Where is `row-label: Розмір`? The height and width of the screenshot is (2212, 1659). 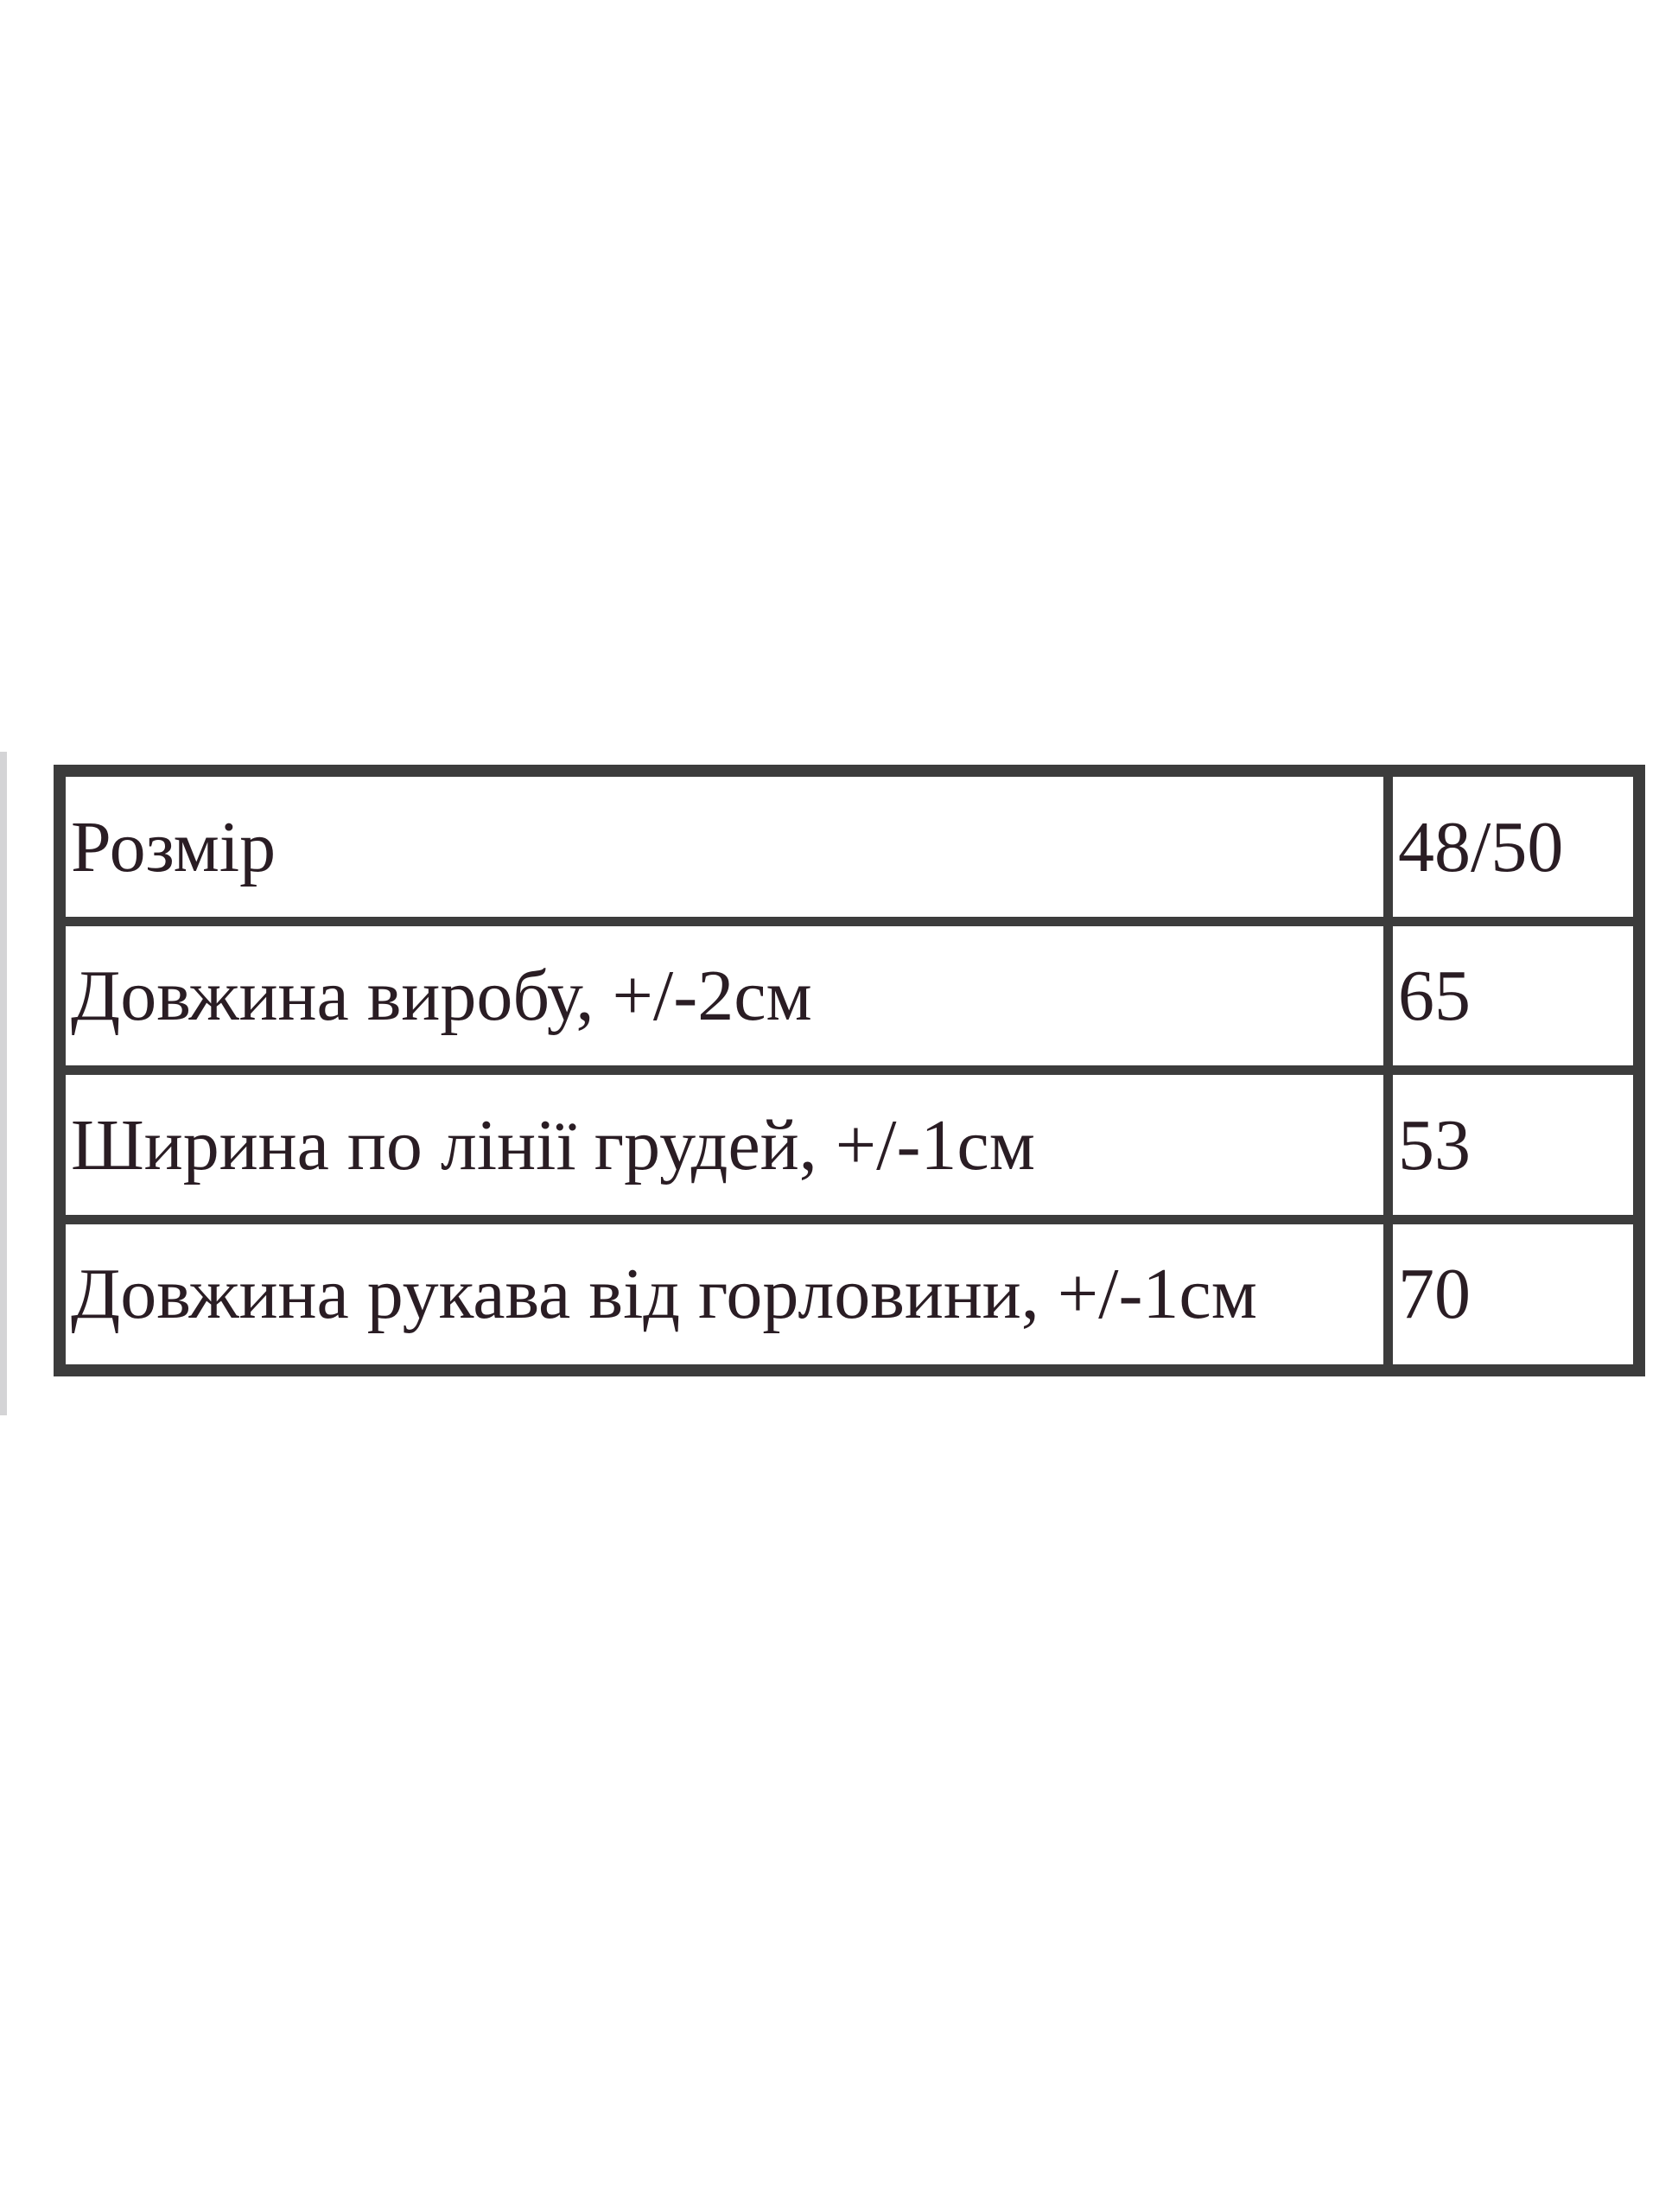 row-label: Розмір is located at coordinates (723, 846).